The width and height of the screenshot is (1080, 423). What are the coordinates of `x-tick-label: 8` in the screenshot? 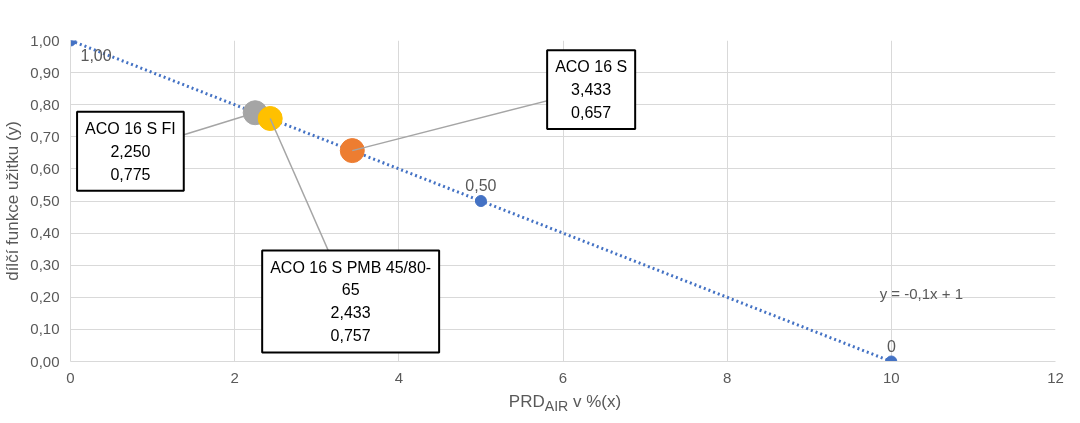 It's located at (727, 377).